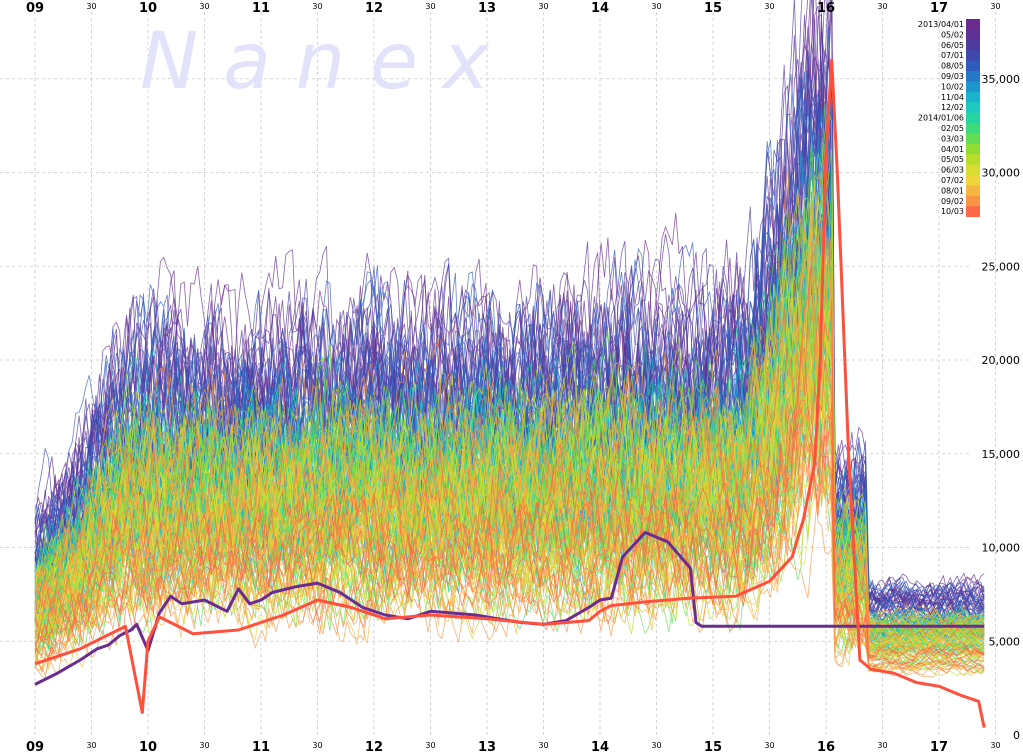  I want to click on legend-label: 04/01, so click(952, 149).